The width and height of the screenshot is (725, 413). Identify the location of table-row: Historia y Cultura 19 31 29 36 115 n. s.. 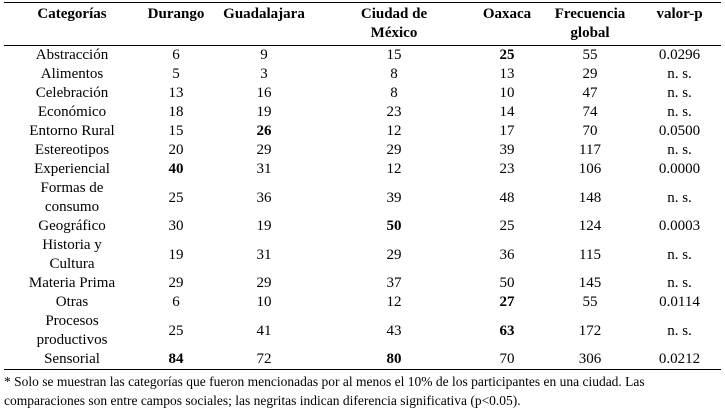
(362, 255).